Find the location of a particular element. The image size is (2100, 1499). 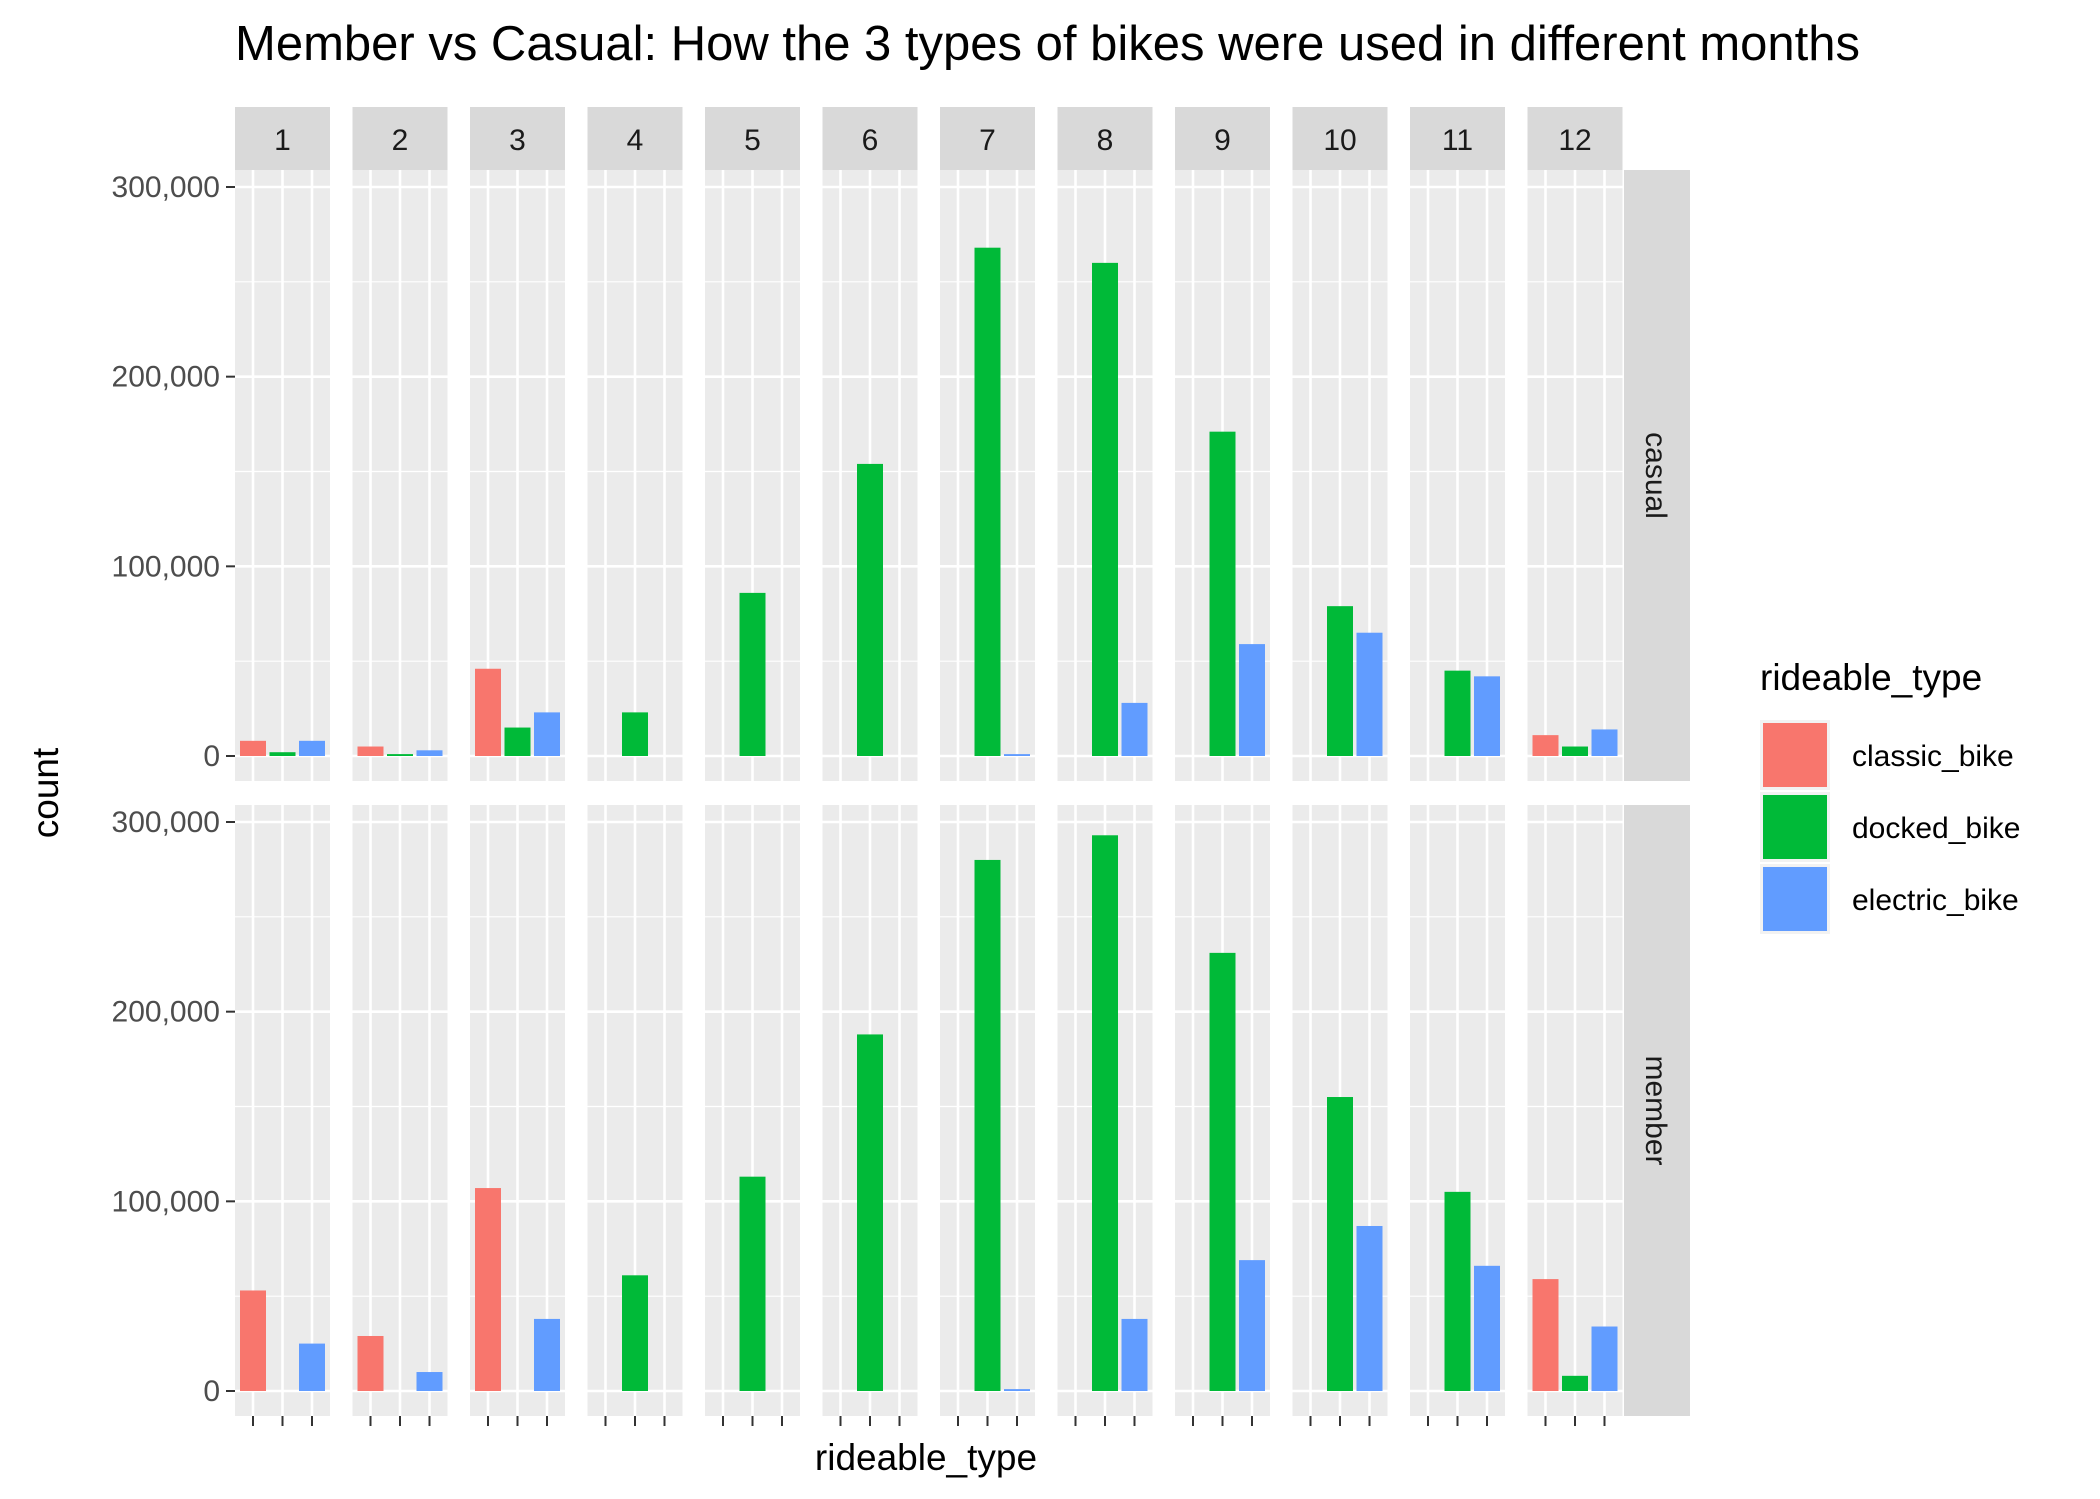

column-strip-12: 12 is located at coordinates (1575, 138).